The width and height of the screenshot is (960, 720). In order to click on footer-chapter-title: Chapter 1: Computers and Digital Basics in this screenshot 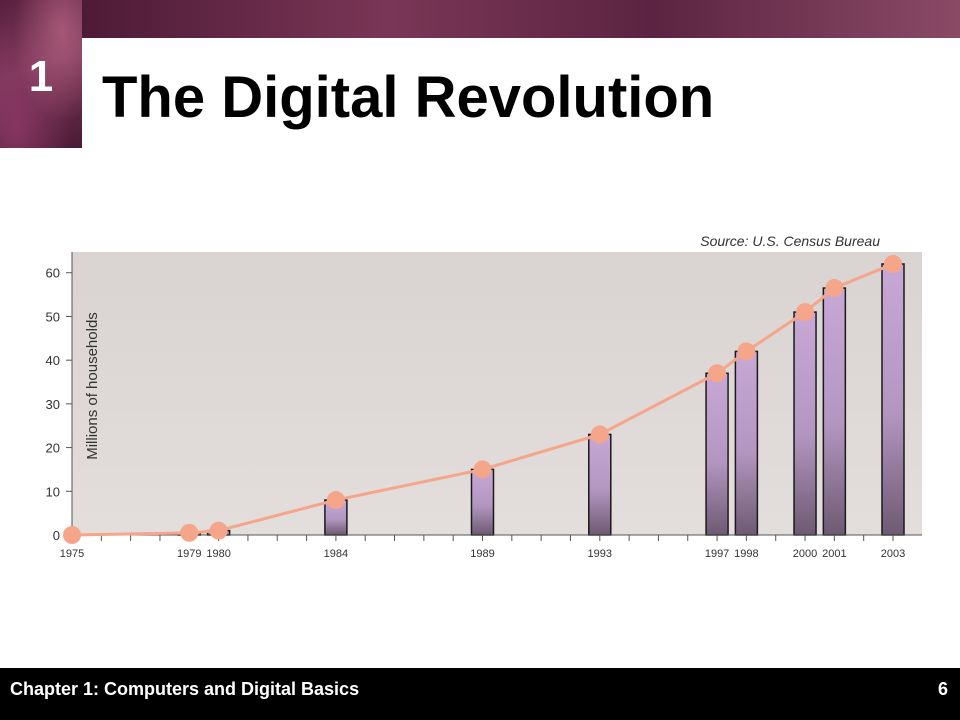, I will do `click(185, 689)`.